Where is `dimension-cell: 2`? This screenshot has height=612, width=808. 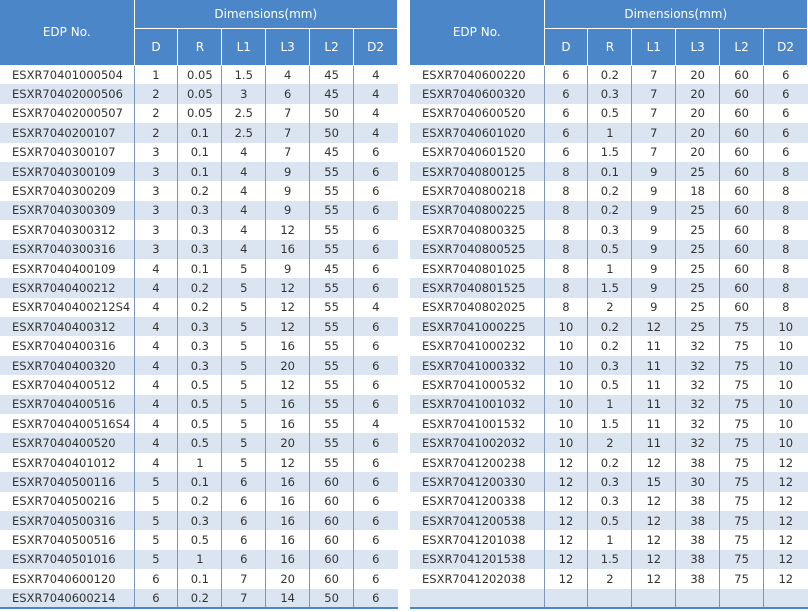 dimension-cell: 2 is located at coordinates (155, 133).